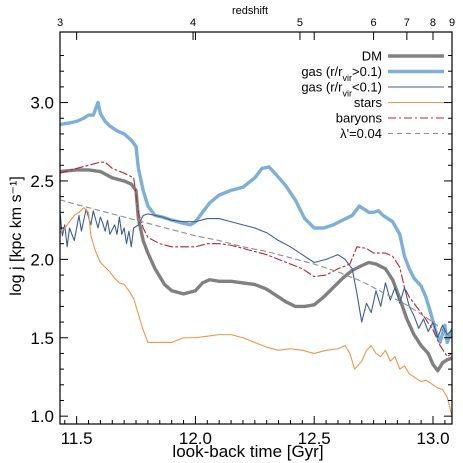 This screenshot has width=463, height=463. I want to click on x-tick-label: 13.0, so click(432, 438).